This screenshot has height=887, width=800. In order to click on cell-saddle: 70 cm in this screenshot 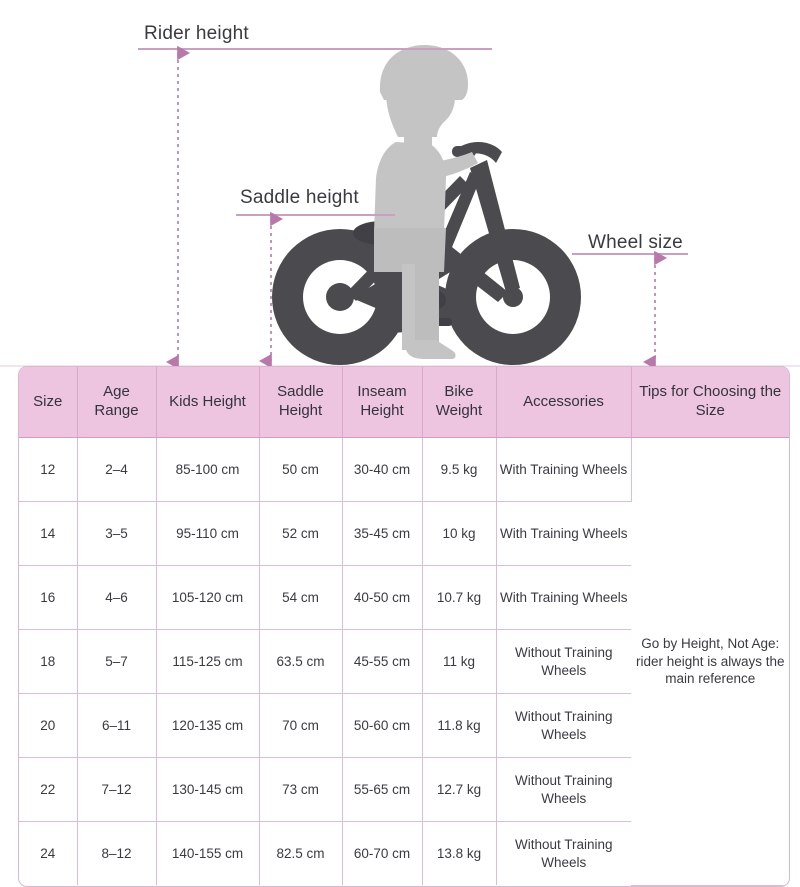, I will do `click(301, 725)`.